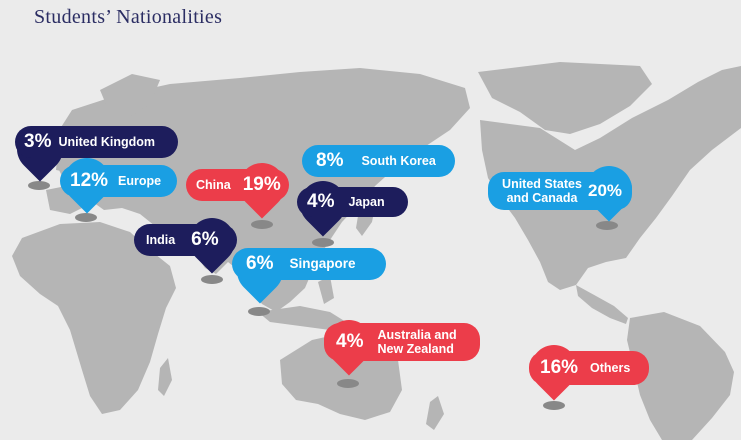 This screenshot has height=440, width=741. Describe the element at coordinates (417, 342) in the screenshot. I see `label-australia-and-new-zealand: Australia and New Zealand` at that location.